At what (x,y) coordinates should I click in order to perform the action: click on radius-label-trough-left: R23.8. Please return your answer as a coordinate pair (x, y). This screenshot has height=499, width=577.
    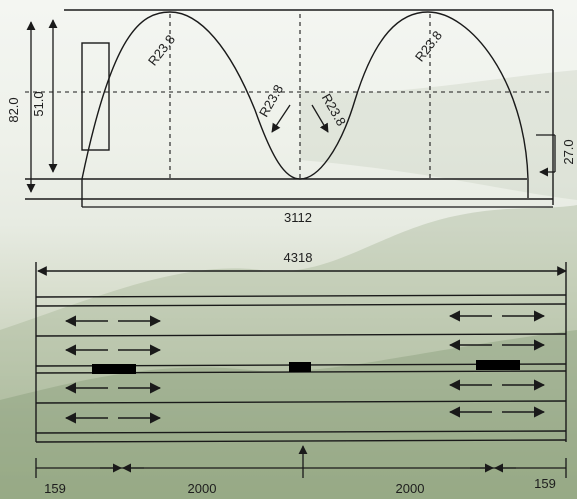
    Looking at the image, I should click on (271, 101).